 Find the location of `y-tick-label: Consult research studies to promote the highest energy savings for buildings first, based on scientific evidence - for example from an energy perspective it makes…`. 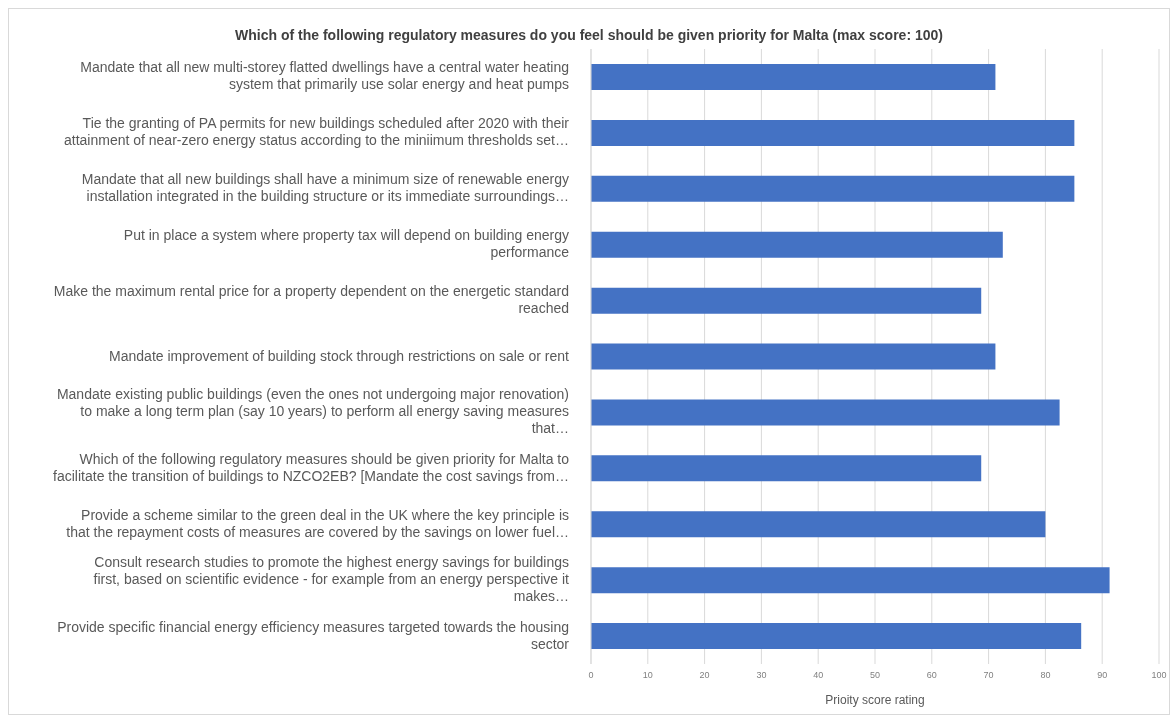

y-tick-label: Consult research studies to promote the highest energy savings for buildings first, based on scientific evidence - for example from an energy perspective it makes… is located at coordinates (331, 578).